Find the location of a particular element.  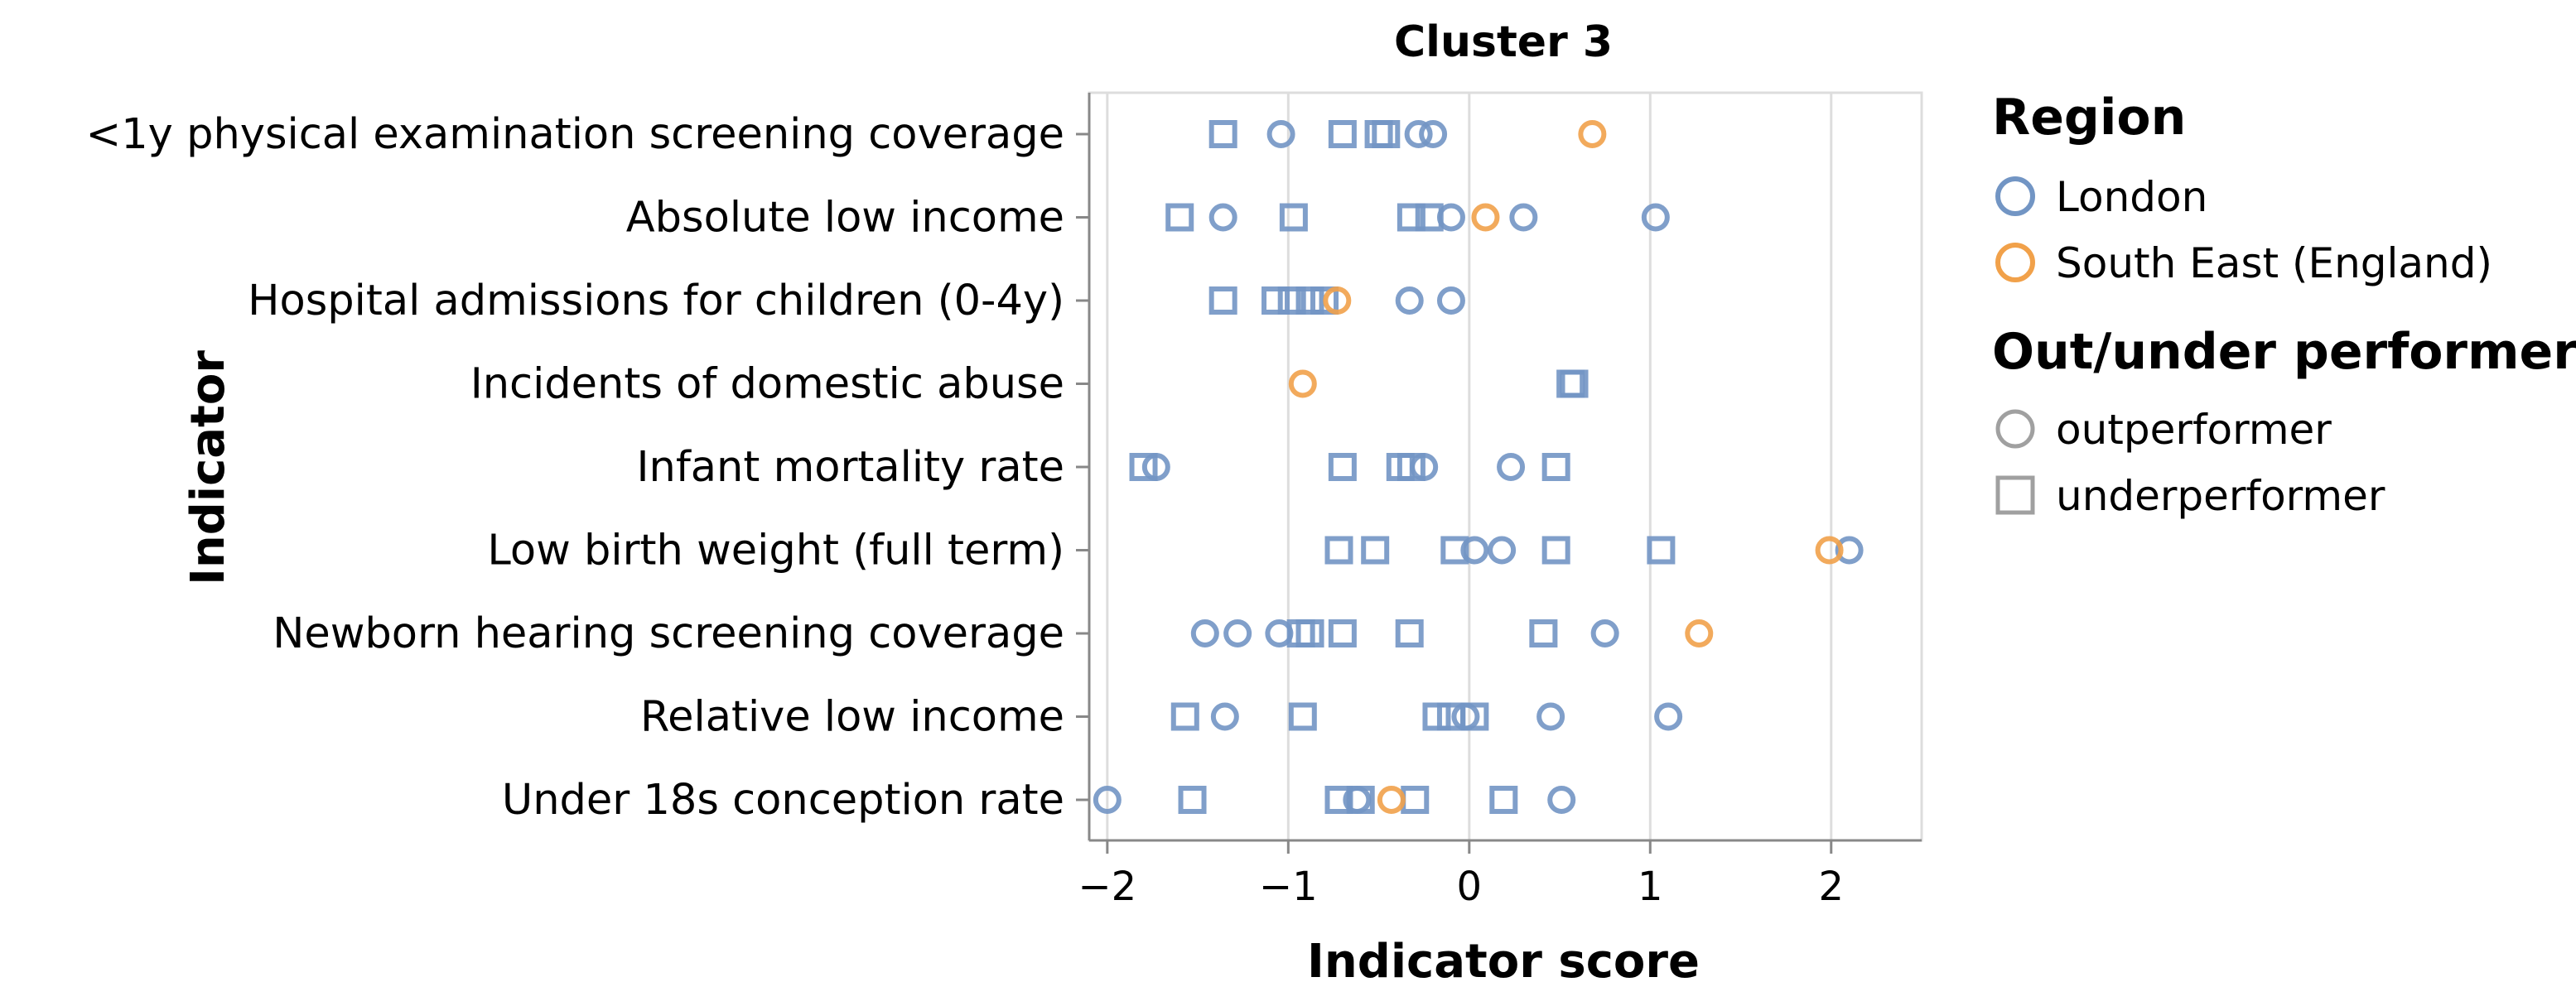

x-axis-title: Indicator score is located at coordinates (1504, 962).